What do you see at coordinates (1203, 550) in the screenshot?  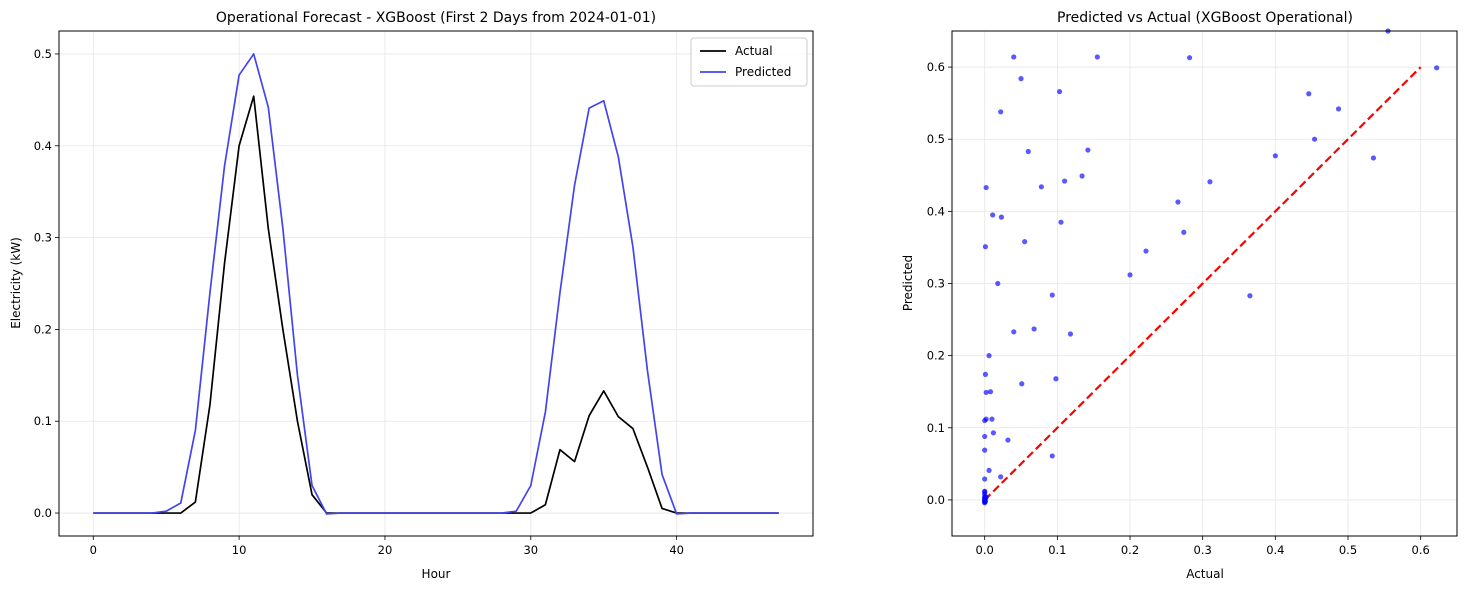 I see `right-x-tick-label: 0.3` at bounding box center [1203, 550].